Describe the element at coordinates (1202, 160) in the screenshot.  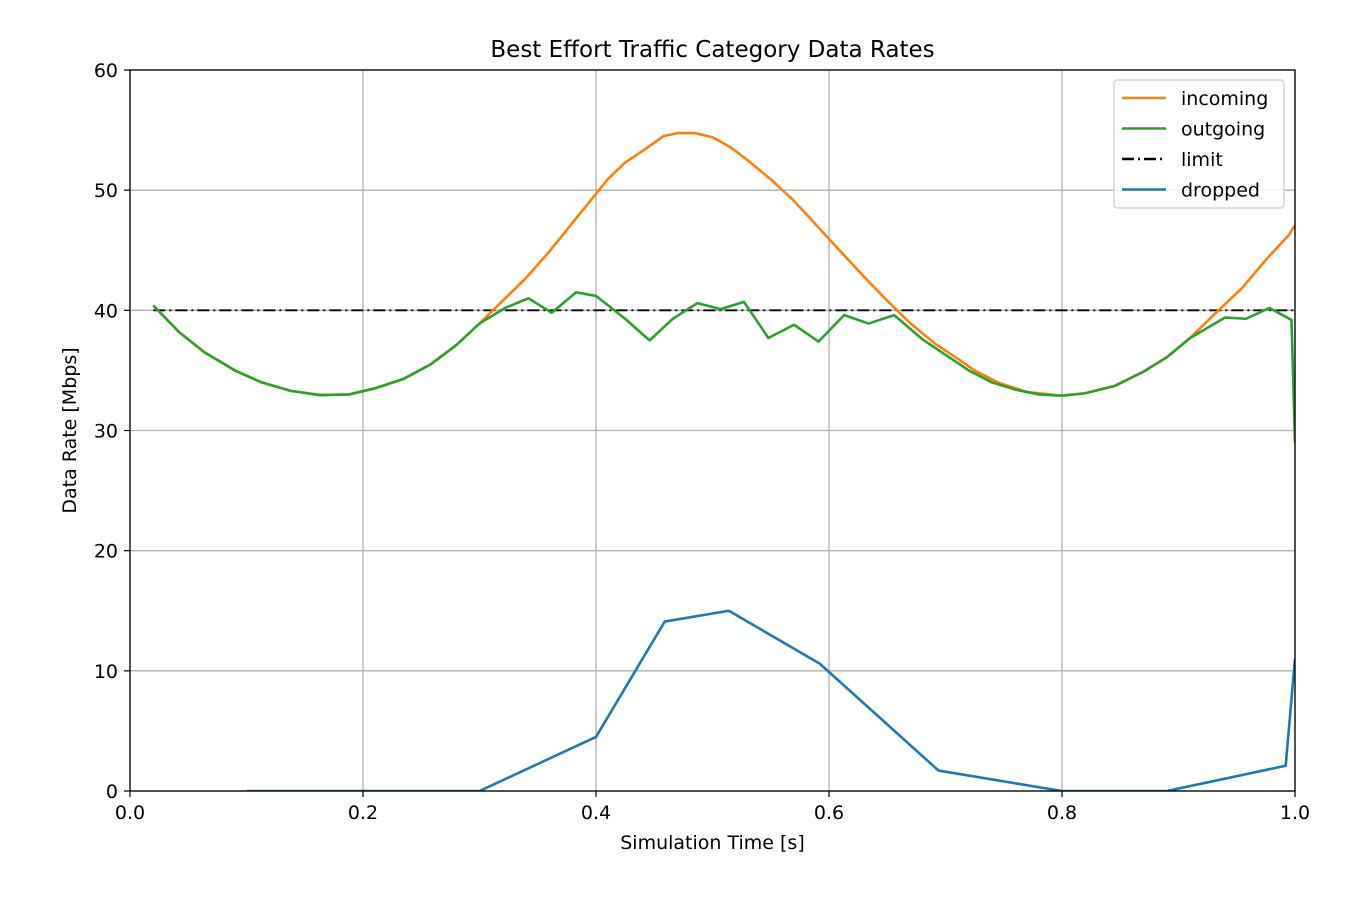
I see `legend-label-limit: limit` at that location.